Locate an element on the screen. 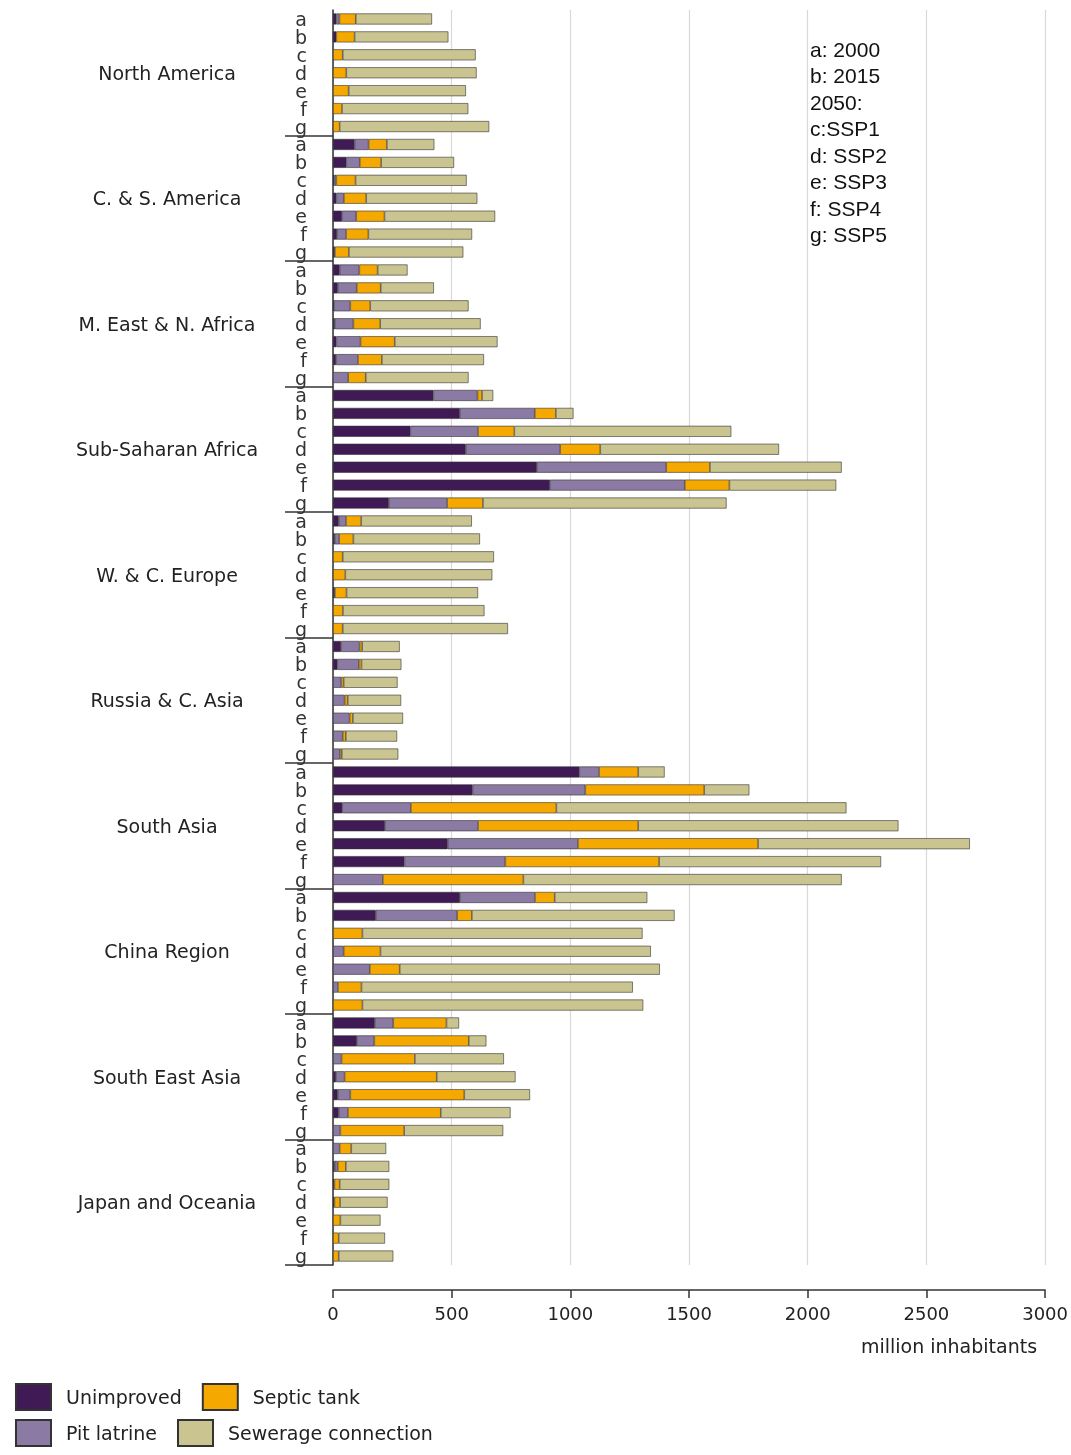  legend-label: Septic tank is located at coordinates (306, 1397).